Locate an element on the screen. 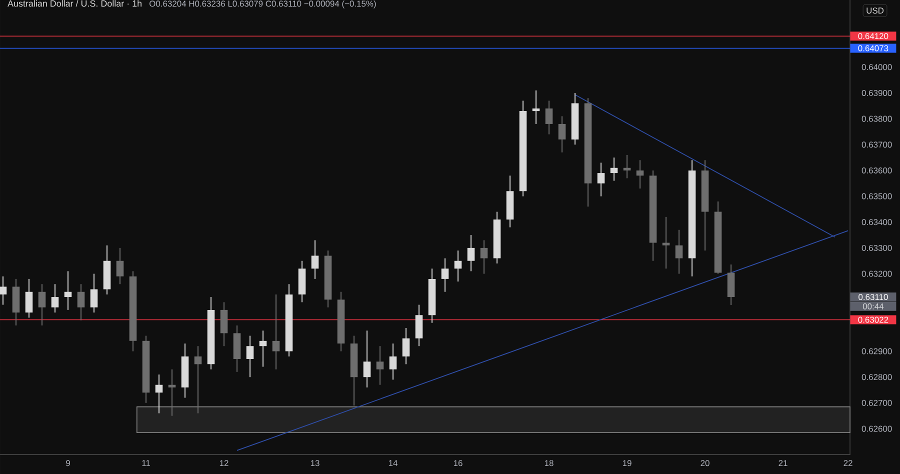 Image resolution: width=900 pixels, height=474 pixels. ref-line-label: 0.64073 is located at coordinates (873, 48).